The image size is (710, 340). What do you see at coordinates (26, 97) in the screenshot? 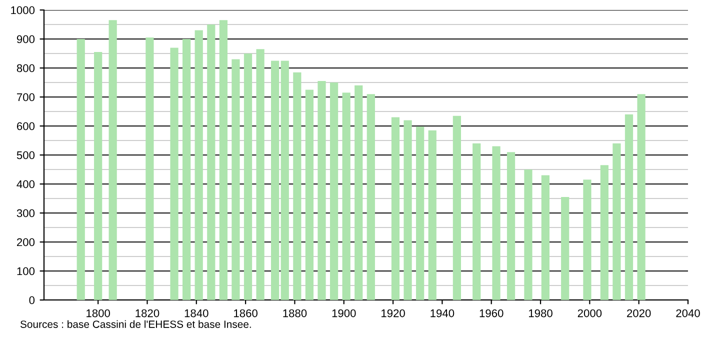
I see `y-tick-label: 700` at bounding box center [26, 97].